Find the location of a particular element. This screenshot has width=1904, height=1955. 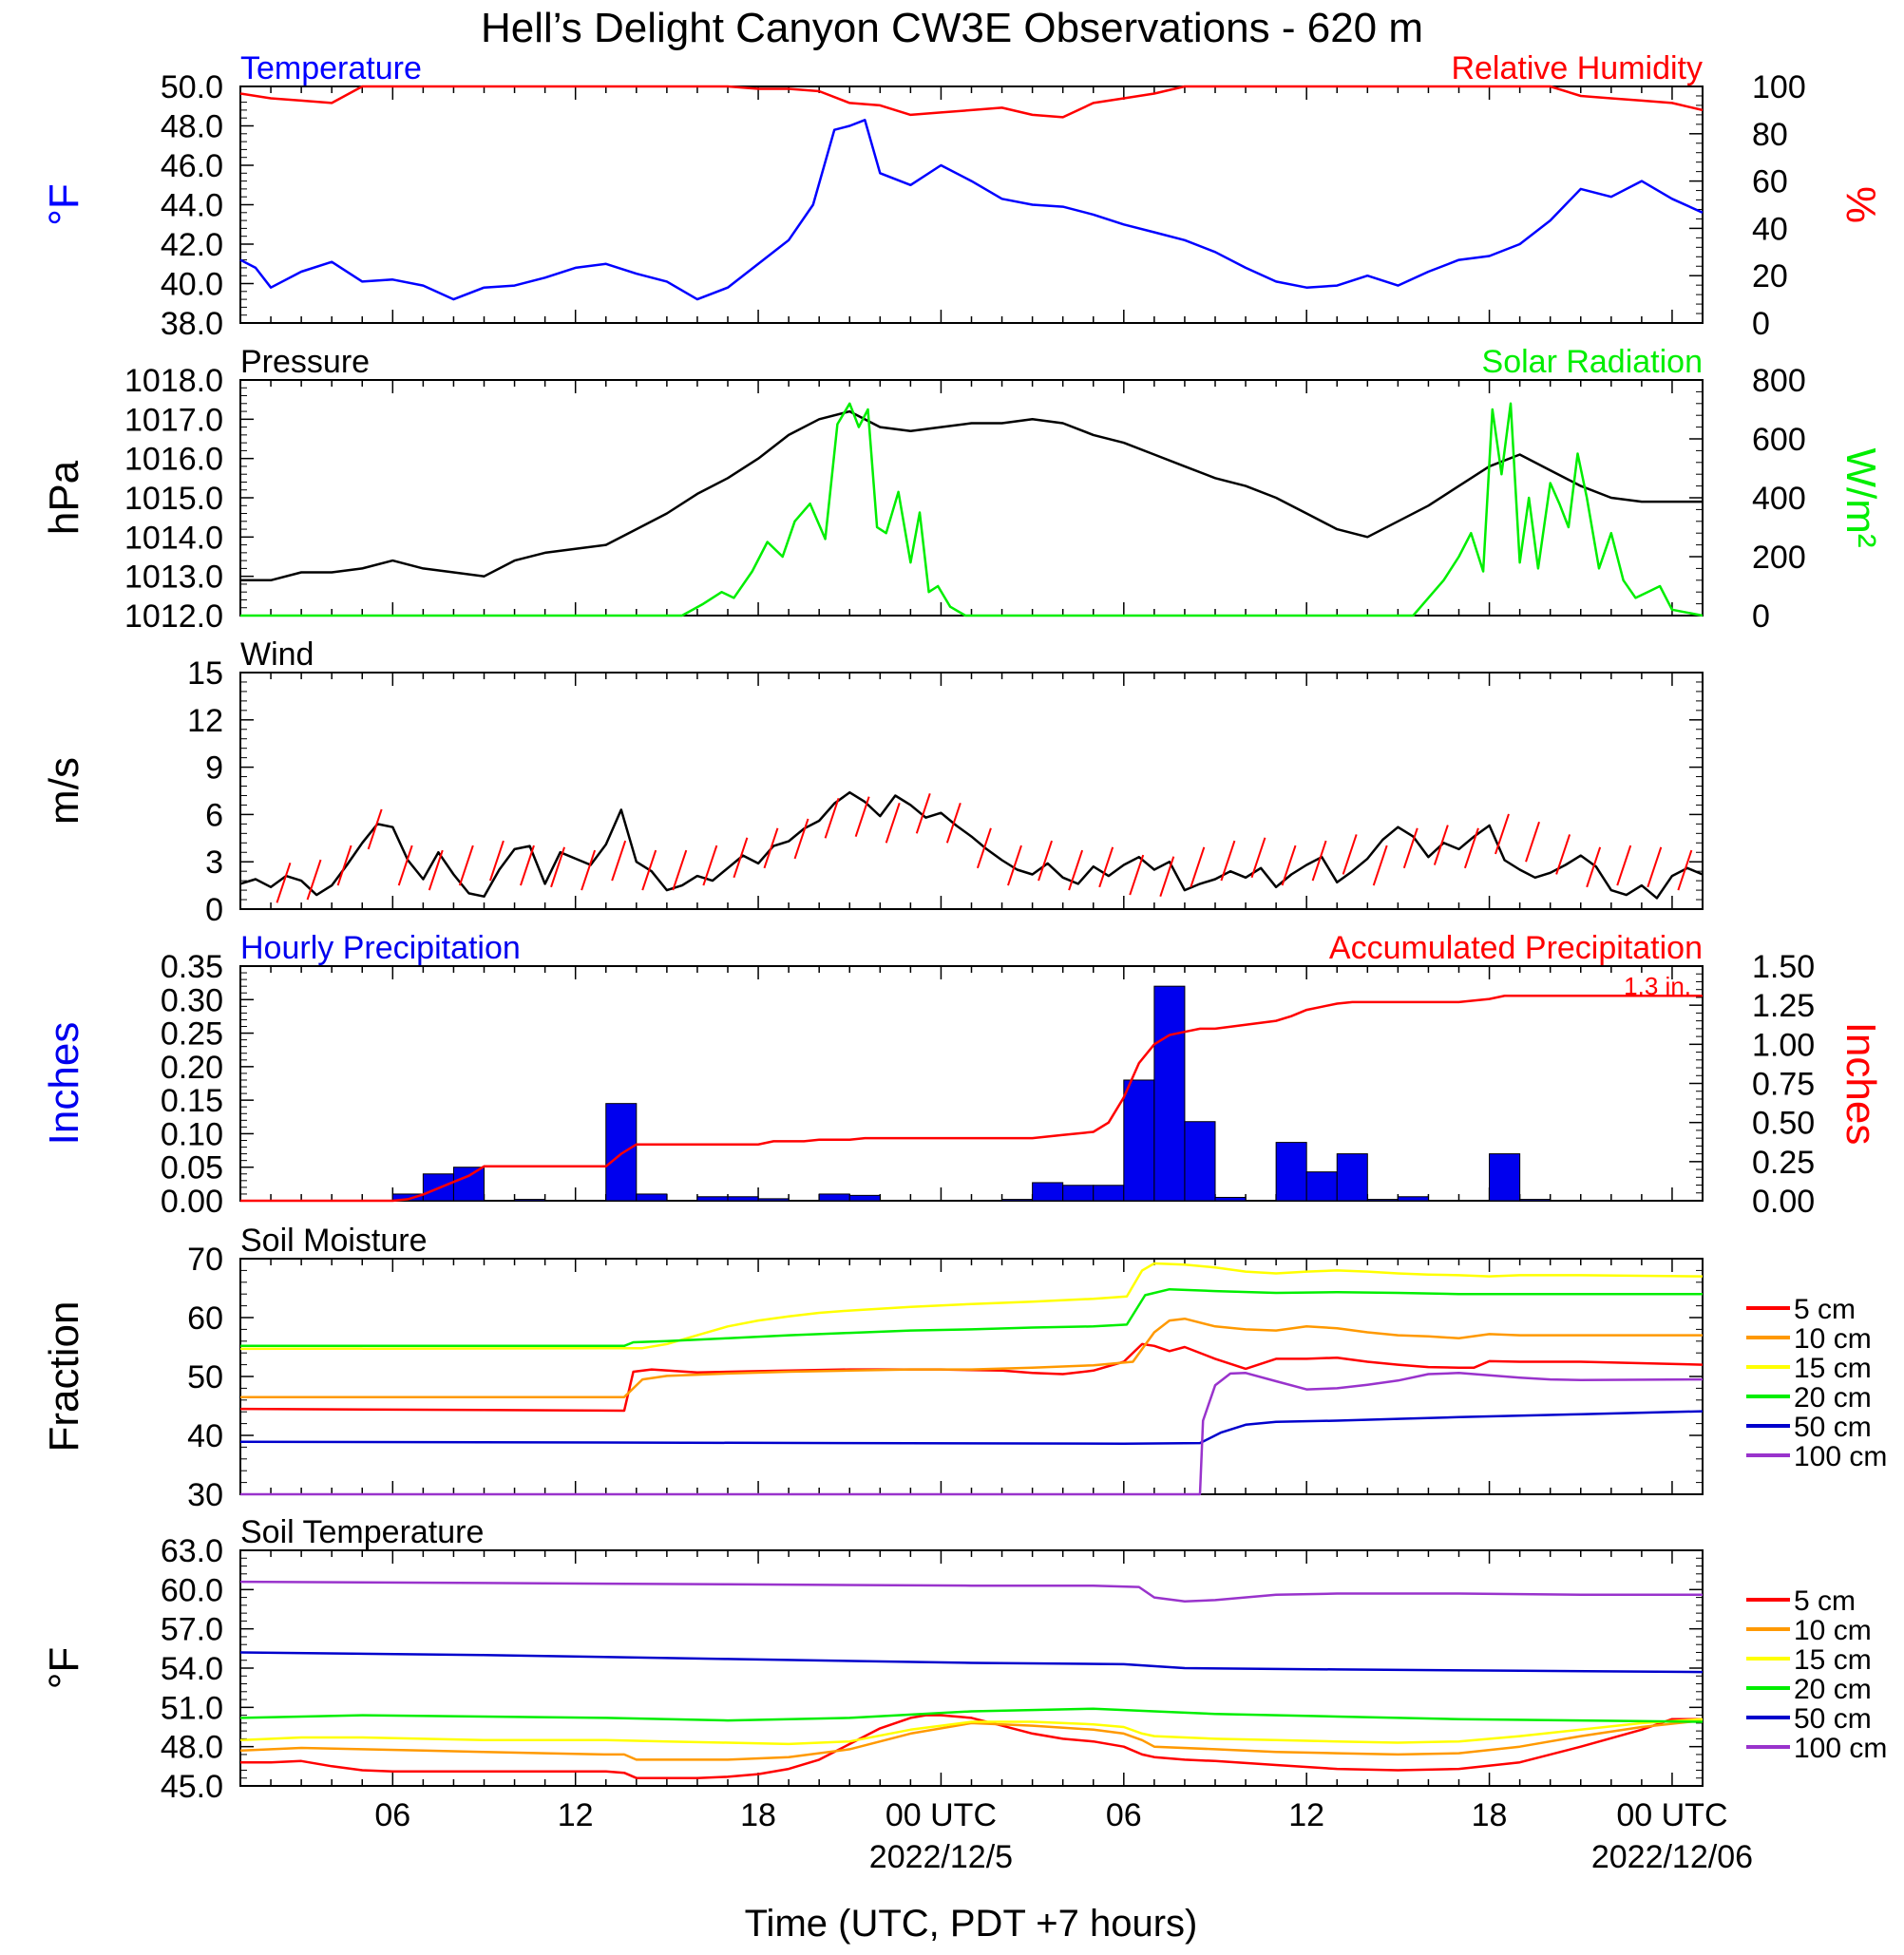

series-line-15-cm is located at coordinates (971, 1306).